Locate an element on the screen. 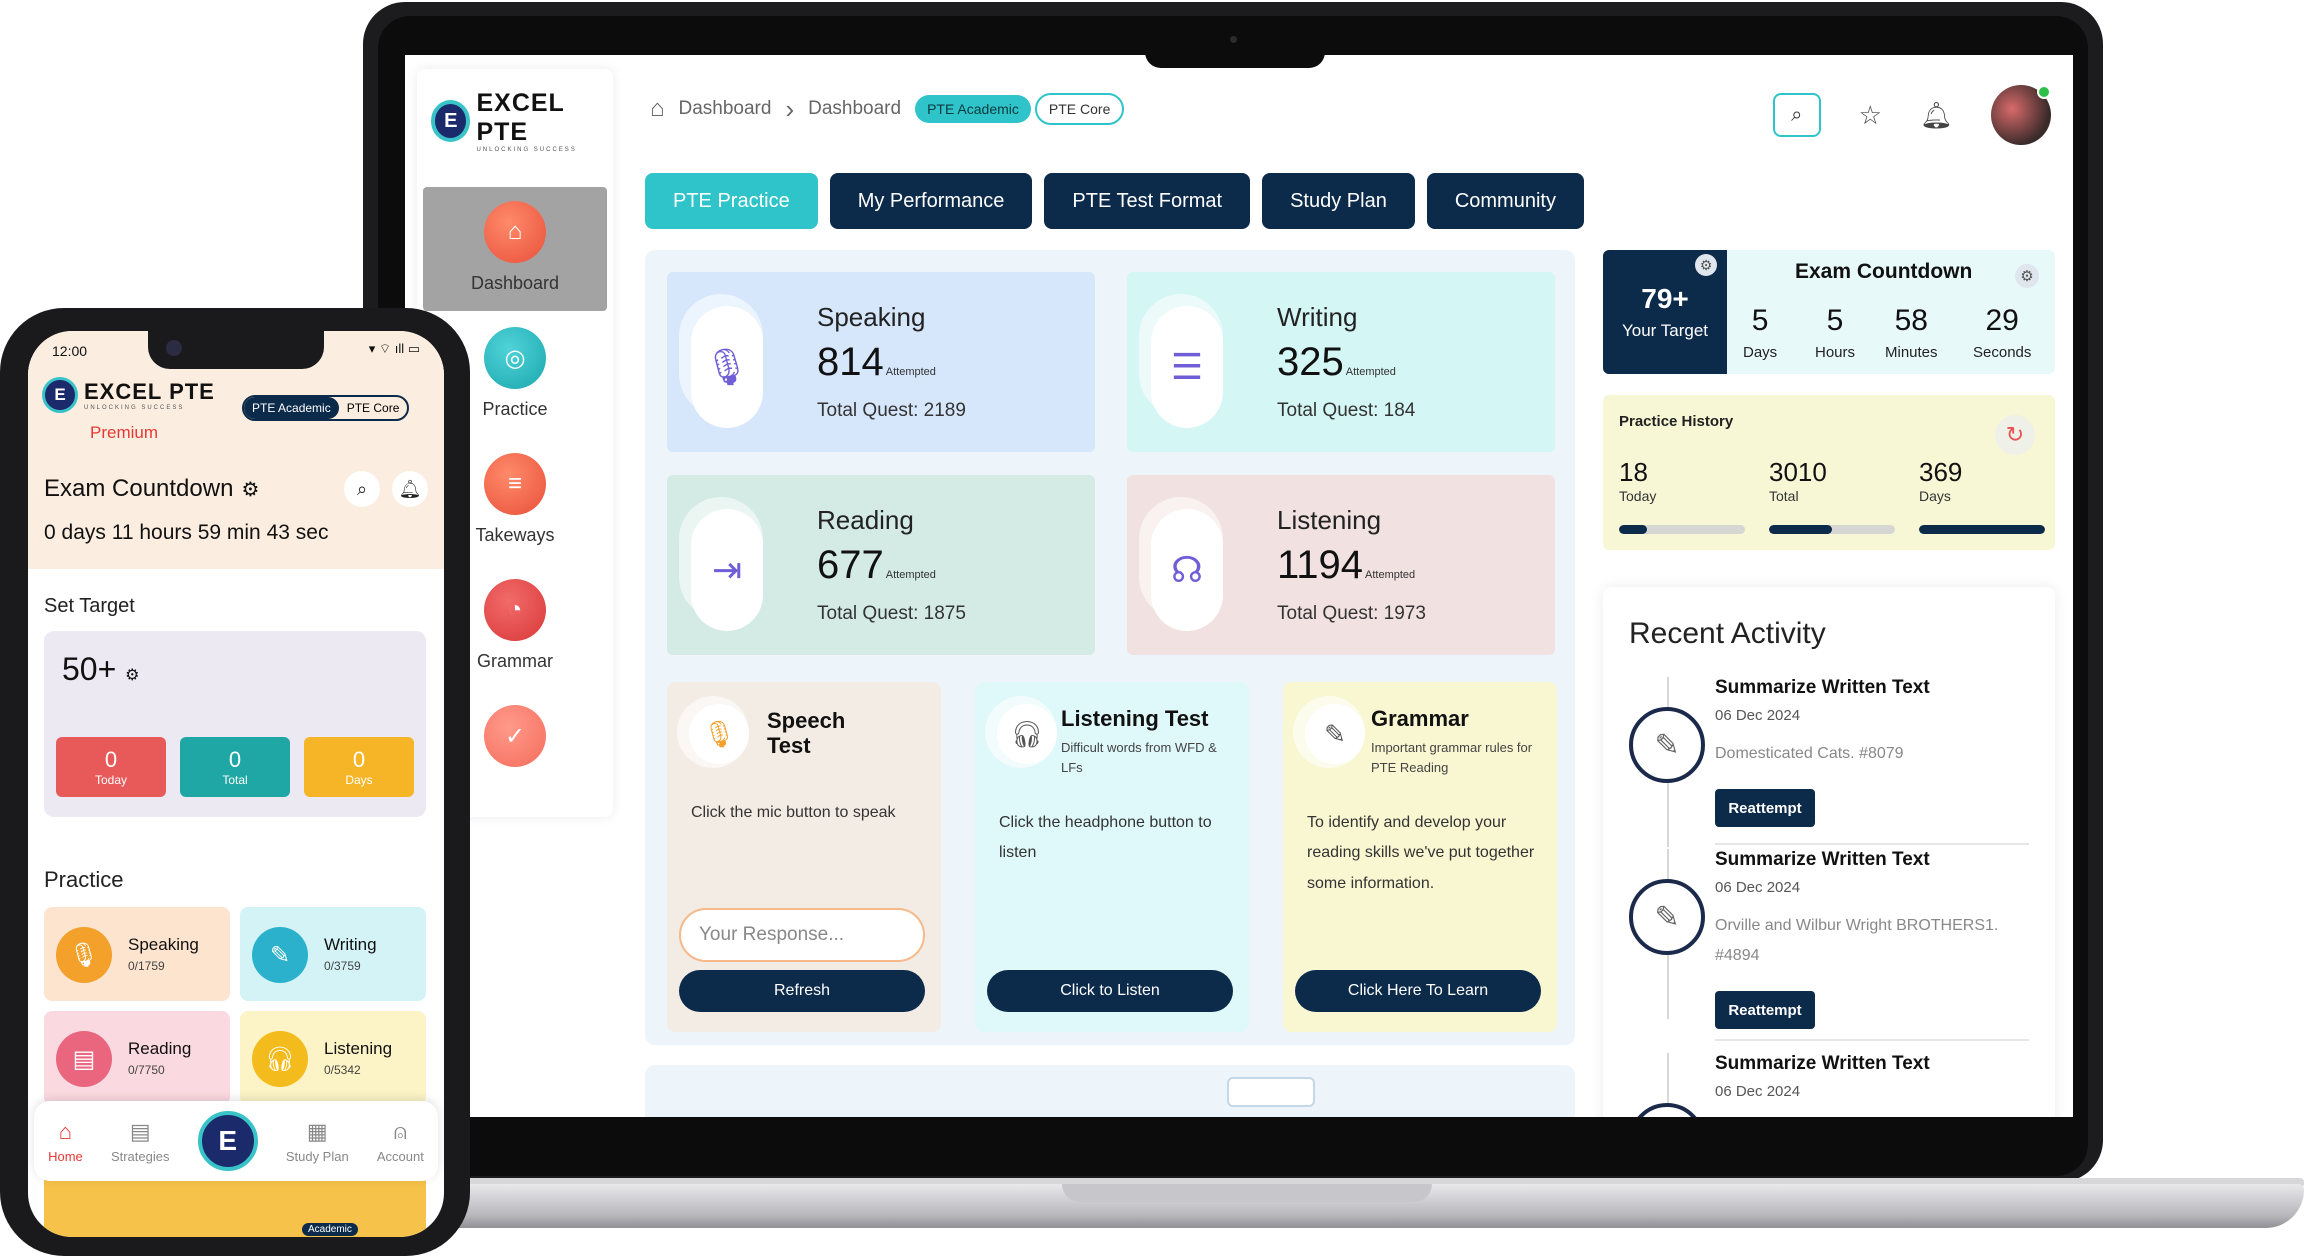 Image resolution: width=2305 pixels, height=1256 pixels. logo-name: EXCEL PTE is located at coordinates (520, 117).